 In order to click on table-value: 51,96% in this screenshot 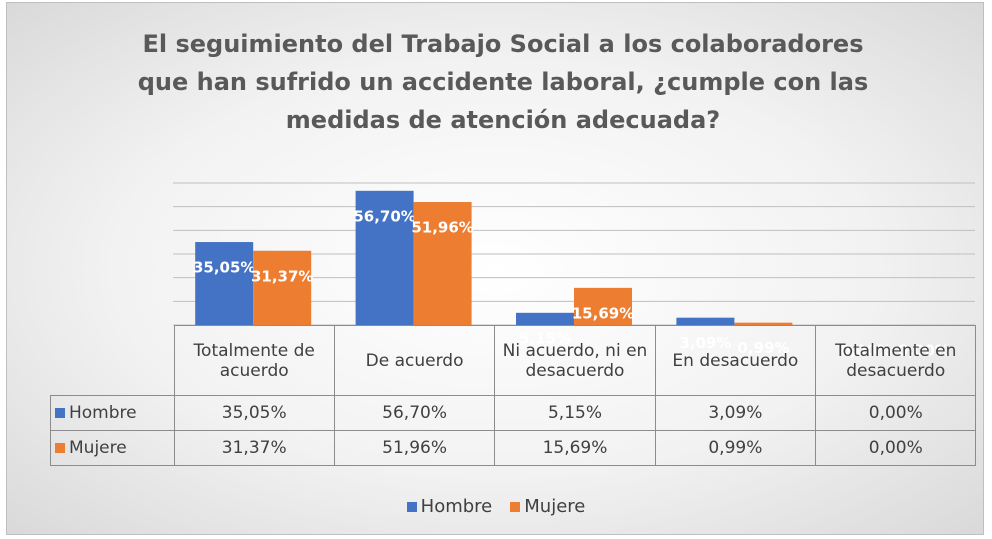, I will do `click(414, 448)`.